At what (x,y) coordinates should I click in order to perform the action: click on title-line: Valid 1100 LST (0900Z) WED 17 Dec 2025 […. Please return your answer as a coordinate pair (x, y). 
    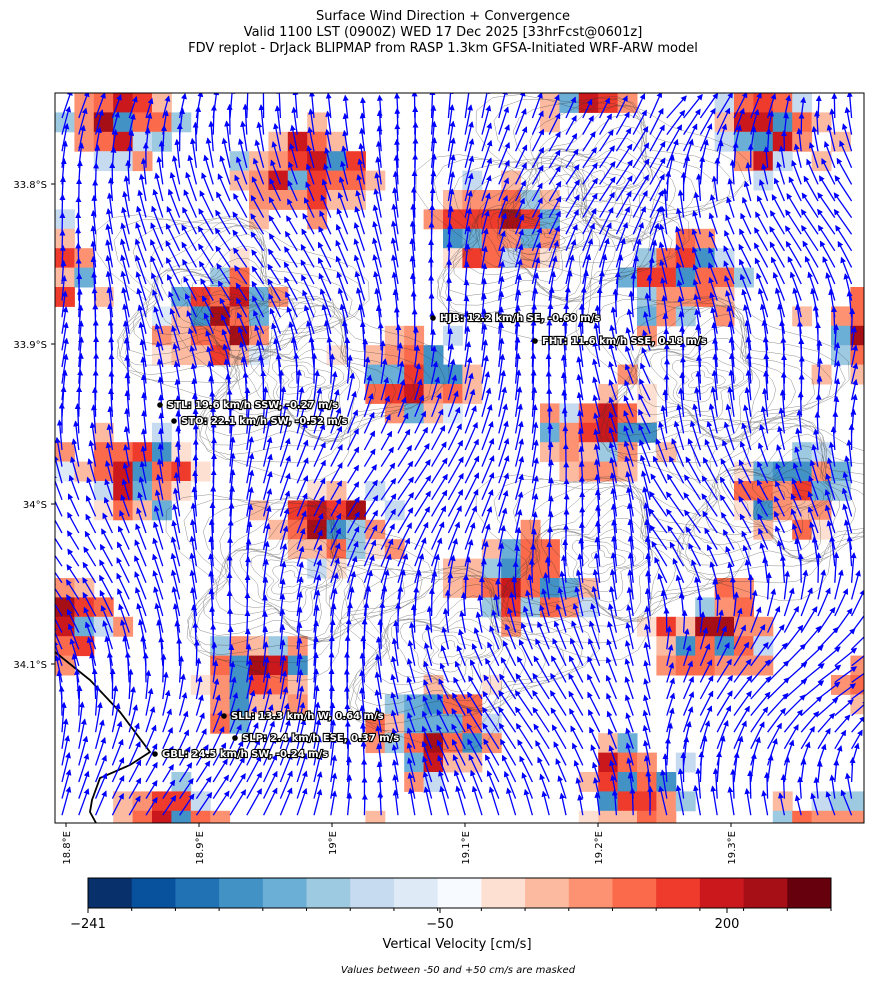
    Looking at the image, I should click on (443, 32).